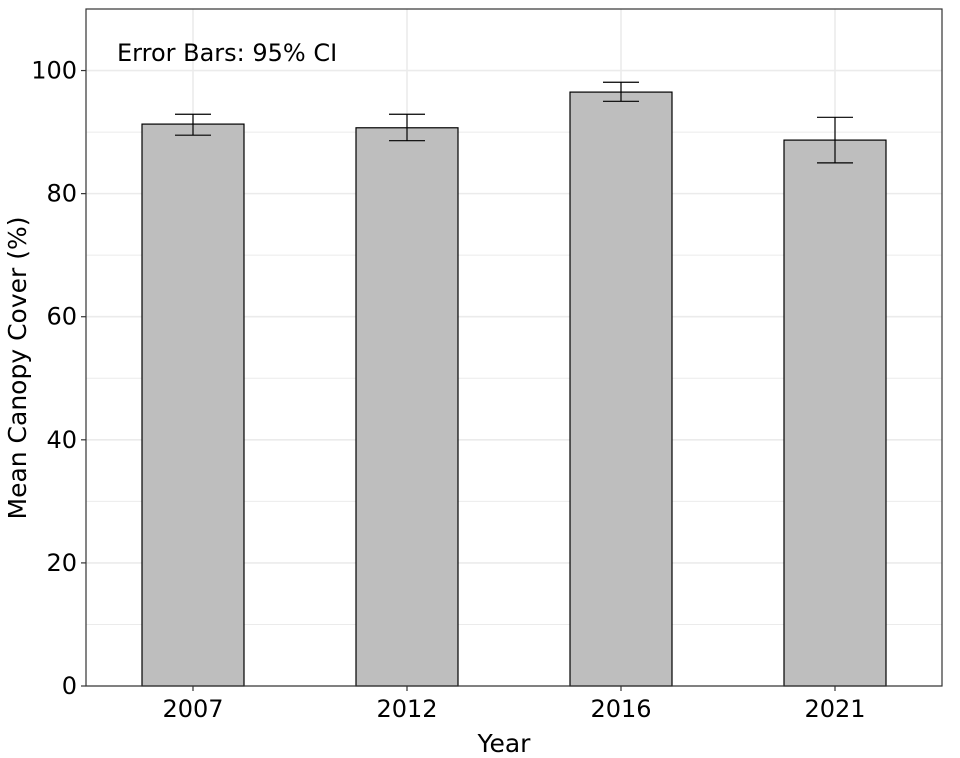  Describe the element at coordinates (17, 367) in the screenshot. I see `y-axis-title: Mean Canopy Cover (%)` at that location.